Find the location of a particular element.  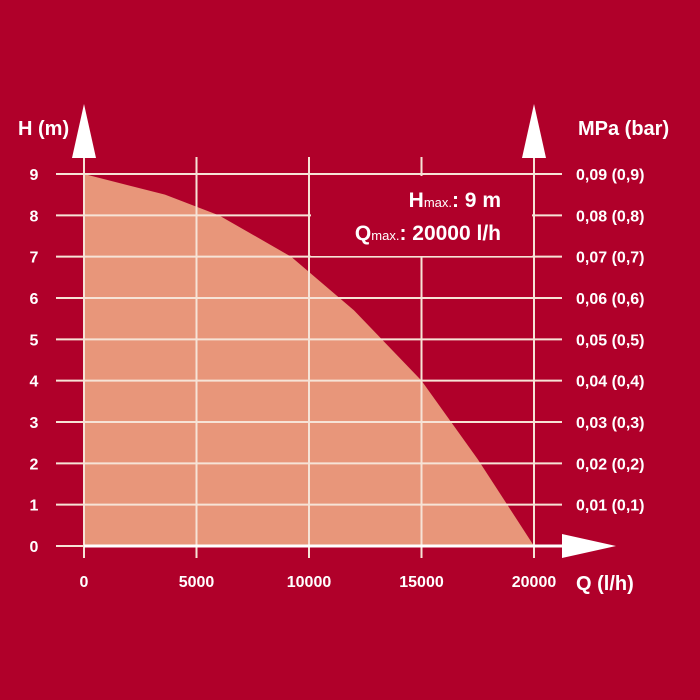

annotation-box is located at coordinates (421, 216).